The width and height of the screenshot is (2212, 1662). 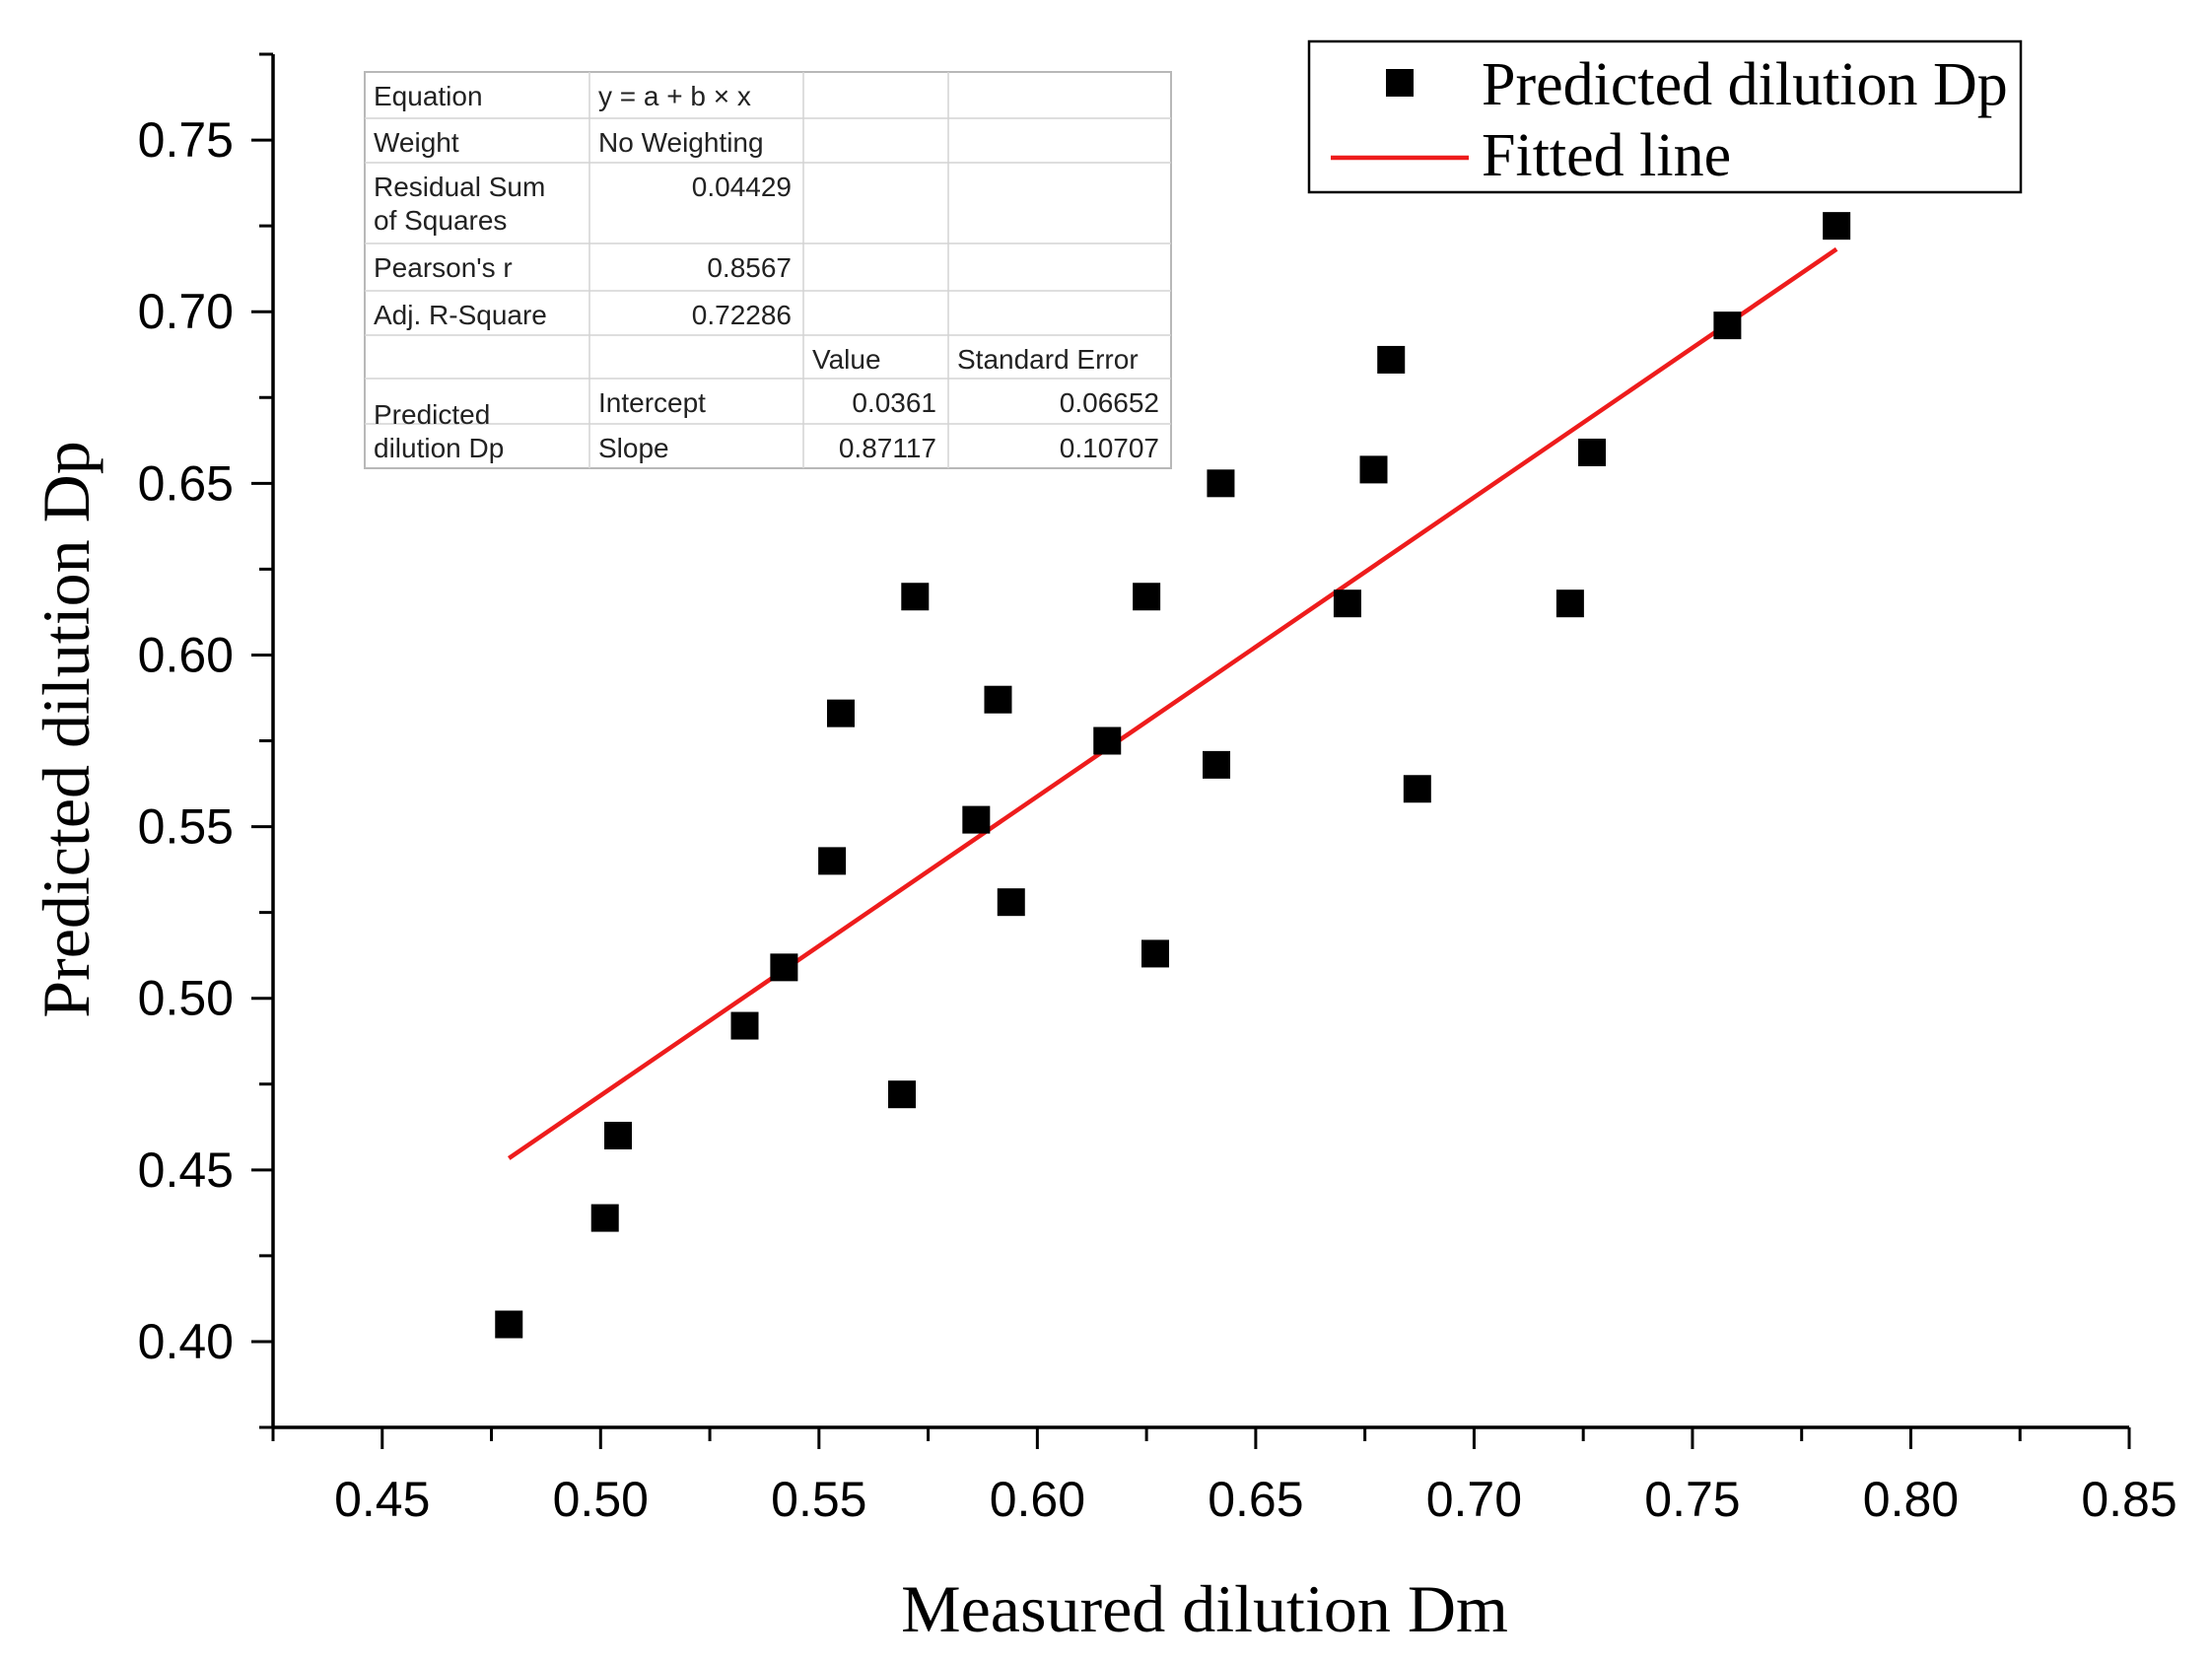 I want to click on stats-cell-line: y = a + b × x, so click(x=675, y=96).